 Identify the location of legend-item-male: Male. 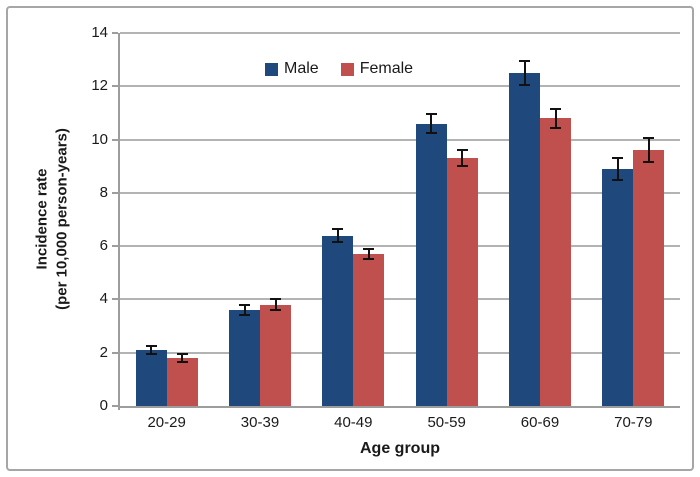
(292, 69).